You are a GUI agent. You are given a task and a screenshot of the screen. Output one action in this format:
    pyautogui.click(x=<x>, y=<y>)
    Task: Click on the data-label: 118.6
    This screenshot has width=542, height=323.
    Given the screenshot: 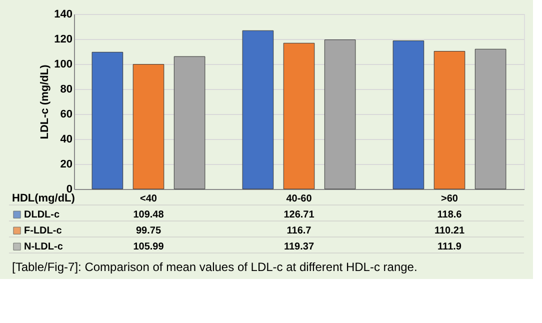 What is the action you would take?
    pyautogui.click(x=449, y=215)
    